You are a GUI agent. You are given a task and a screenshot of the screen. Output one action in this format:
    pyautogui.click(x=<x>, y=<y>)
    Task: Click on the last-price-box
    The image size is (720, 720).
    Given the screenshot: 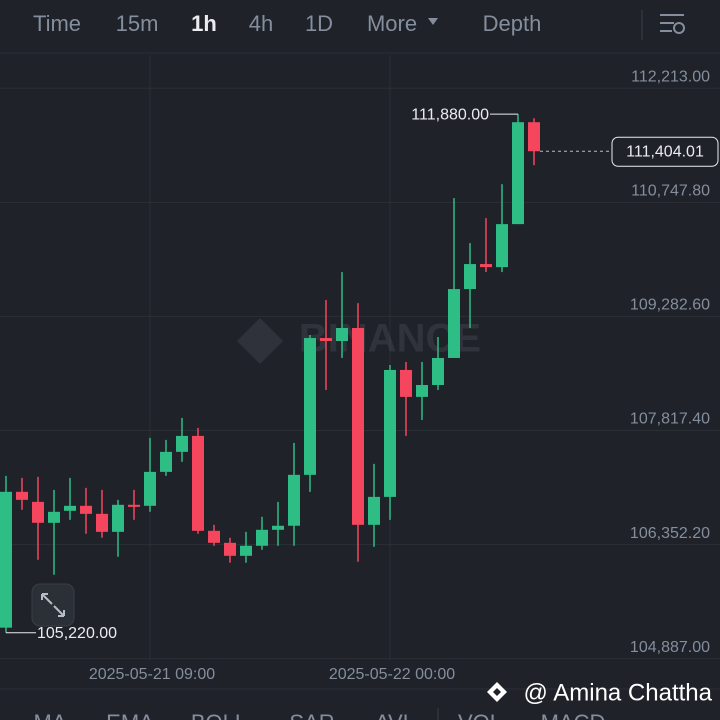 What is the action you would take?
    pyautogui.click(x=665, y=151)
    